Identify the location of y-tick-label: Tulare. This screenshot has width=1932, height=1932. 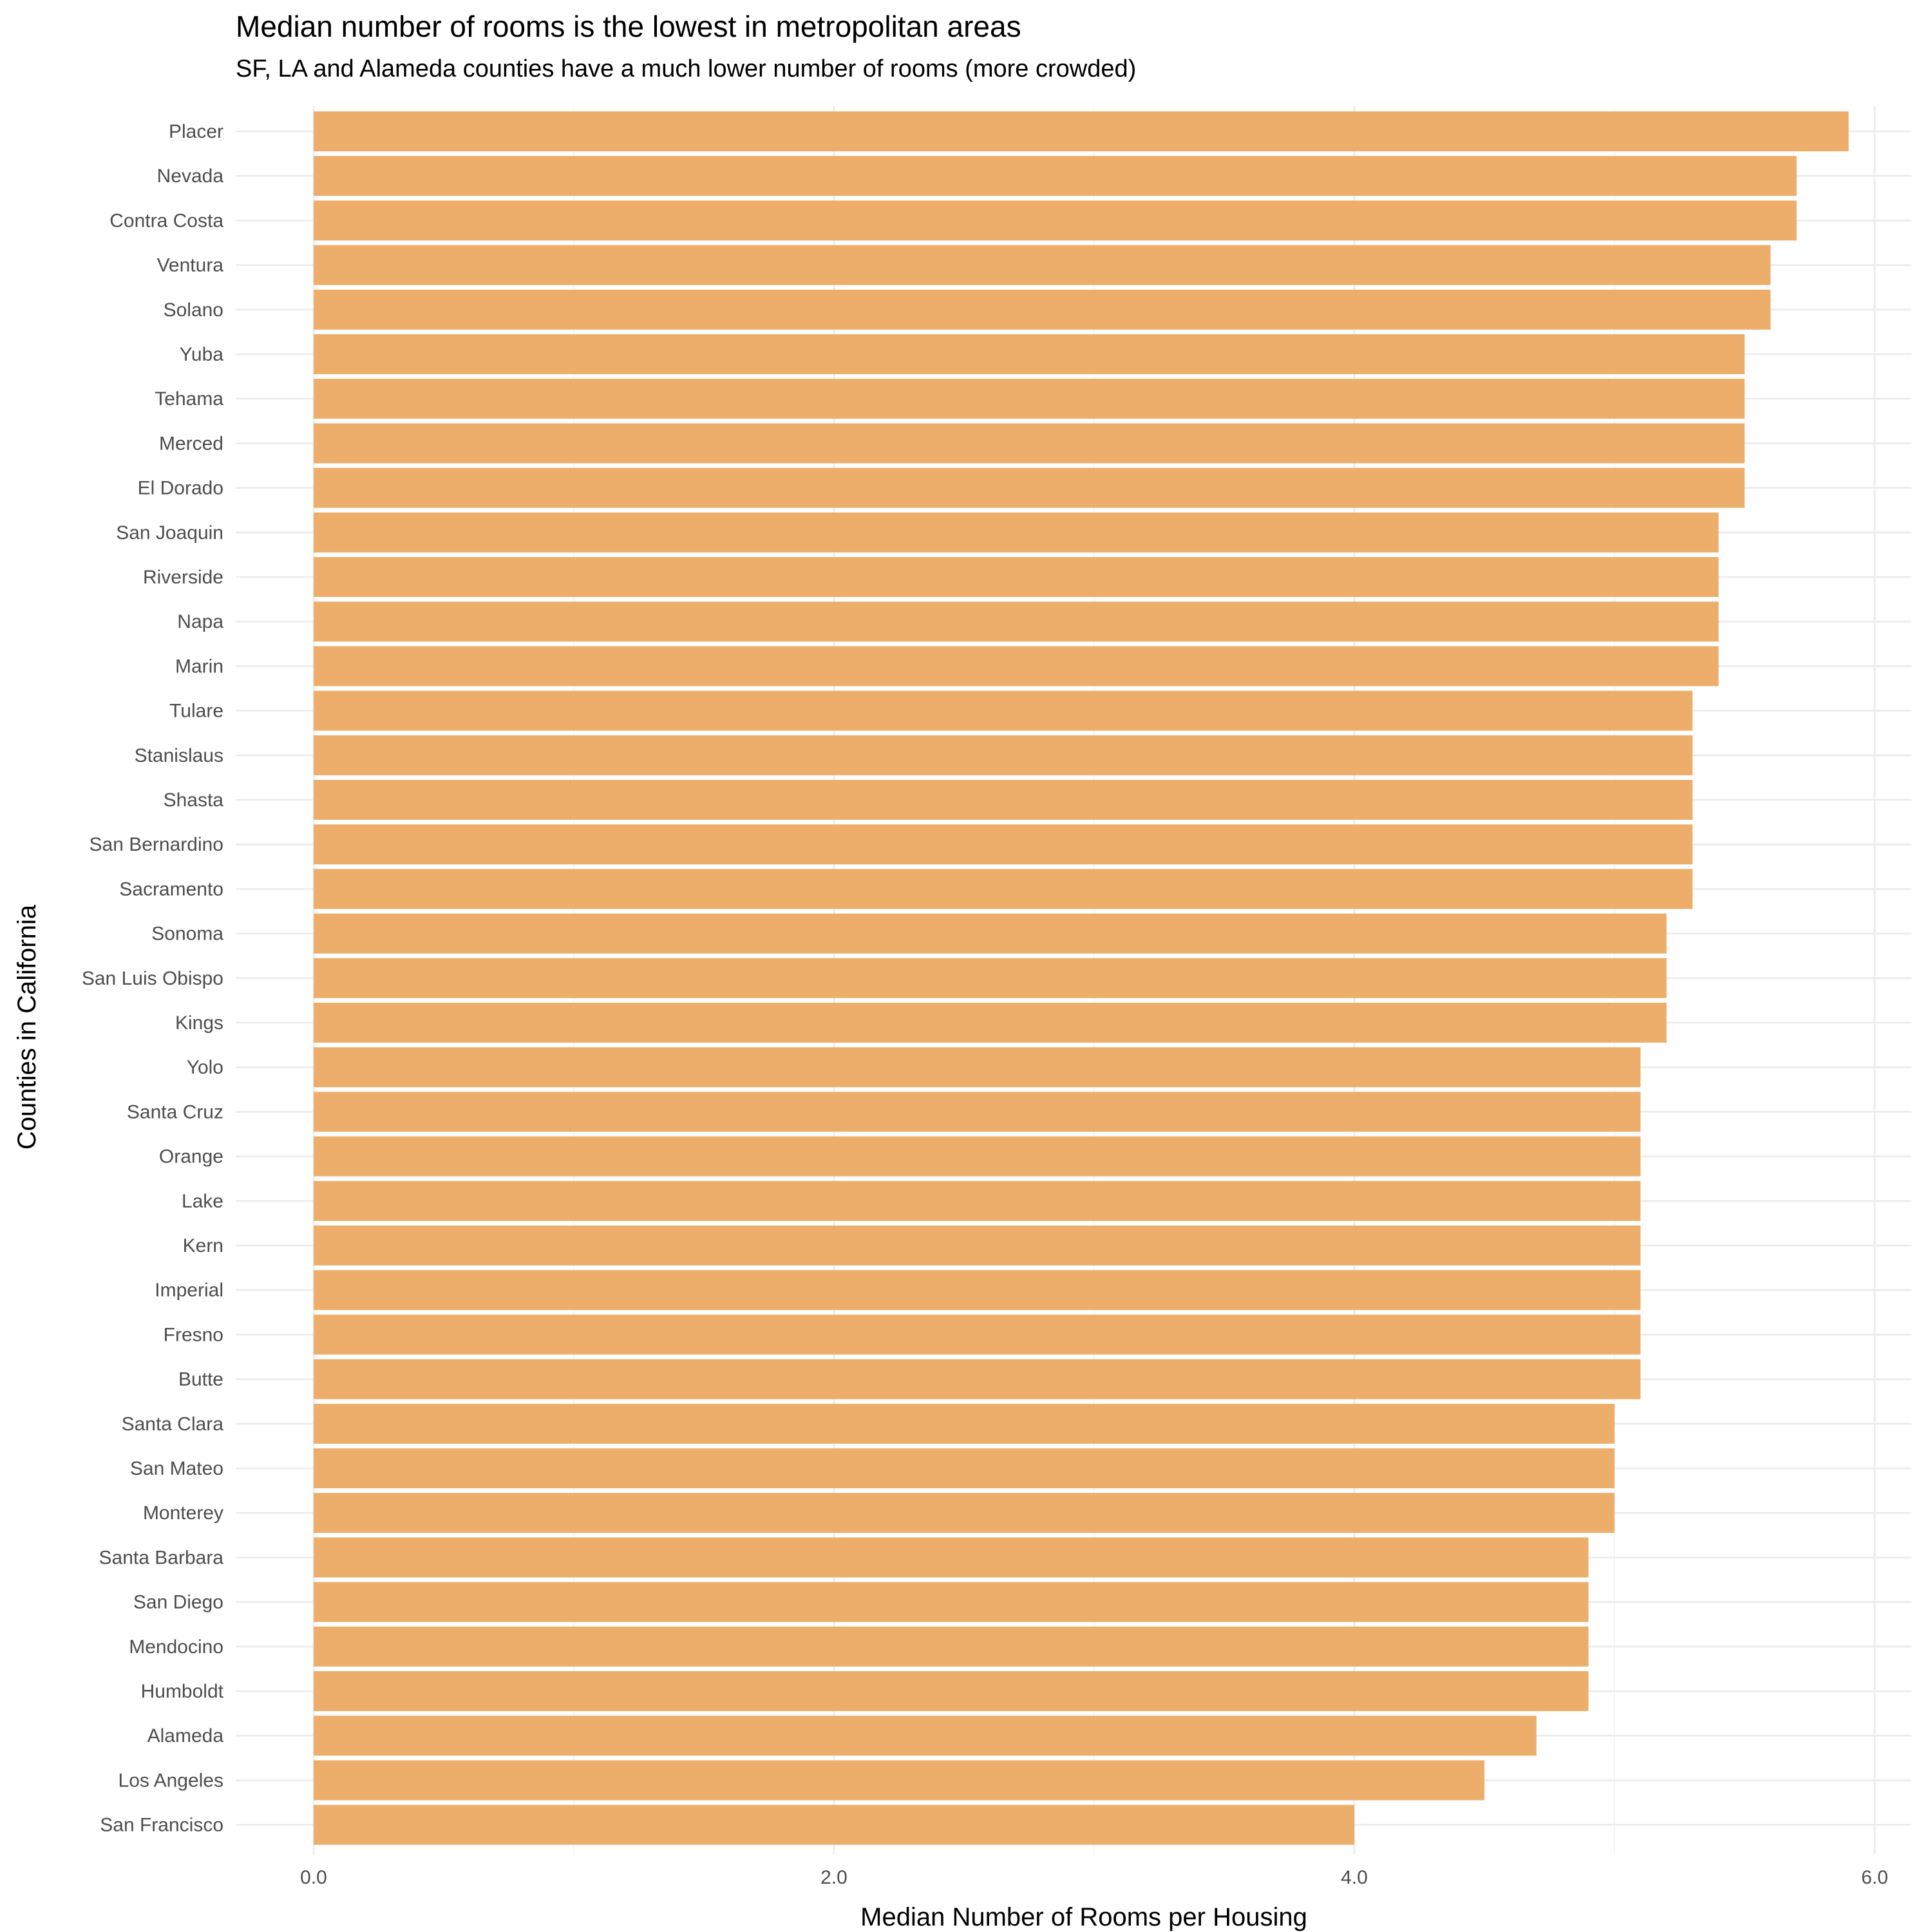
(196, 712).